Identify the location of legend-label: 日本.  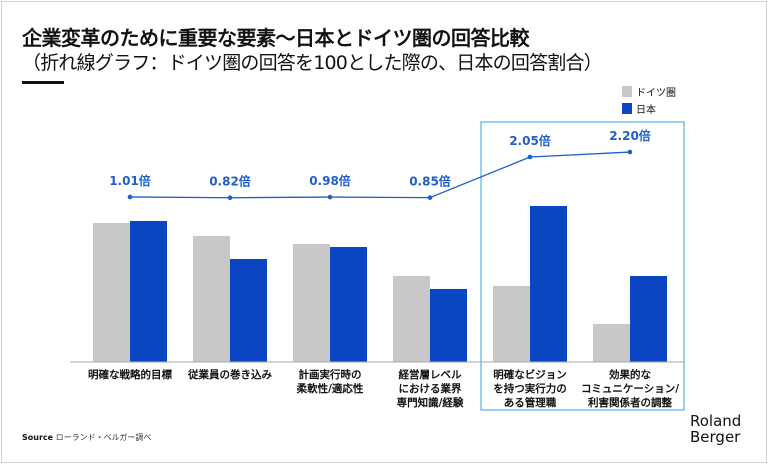
(646, 110).